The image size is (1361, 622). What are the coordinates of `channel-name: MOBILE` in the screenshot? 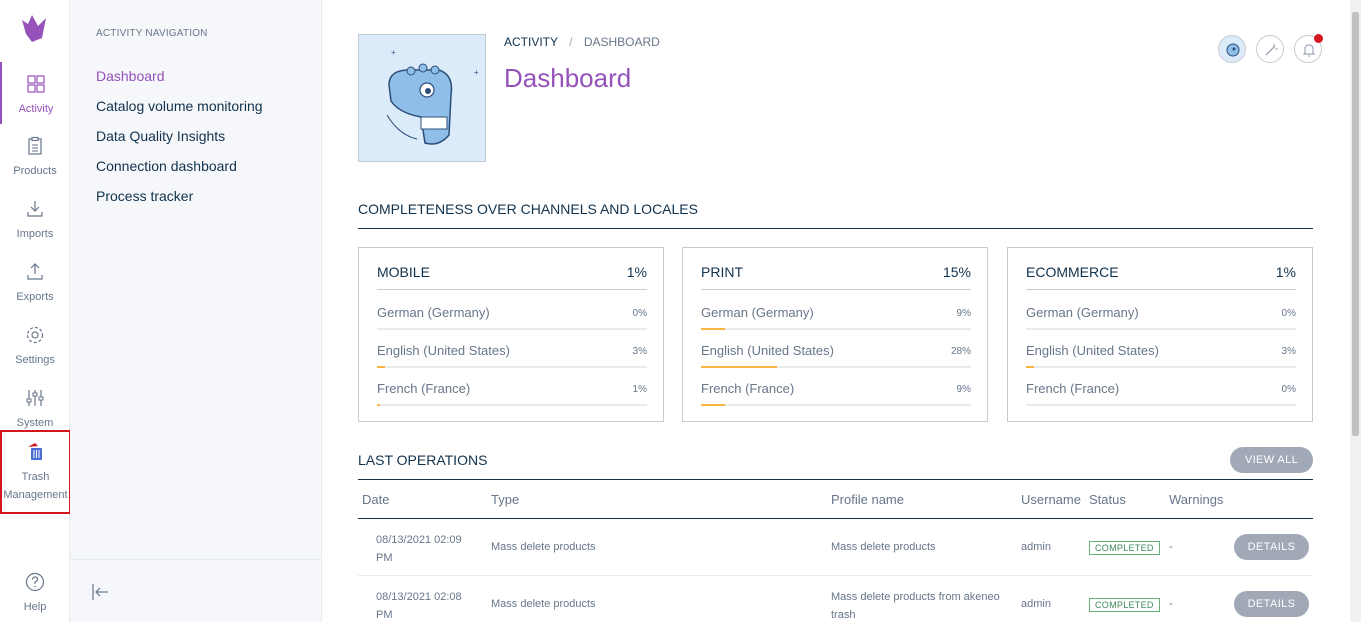 It's located at (403, 272).